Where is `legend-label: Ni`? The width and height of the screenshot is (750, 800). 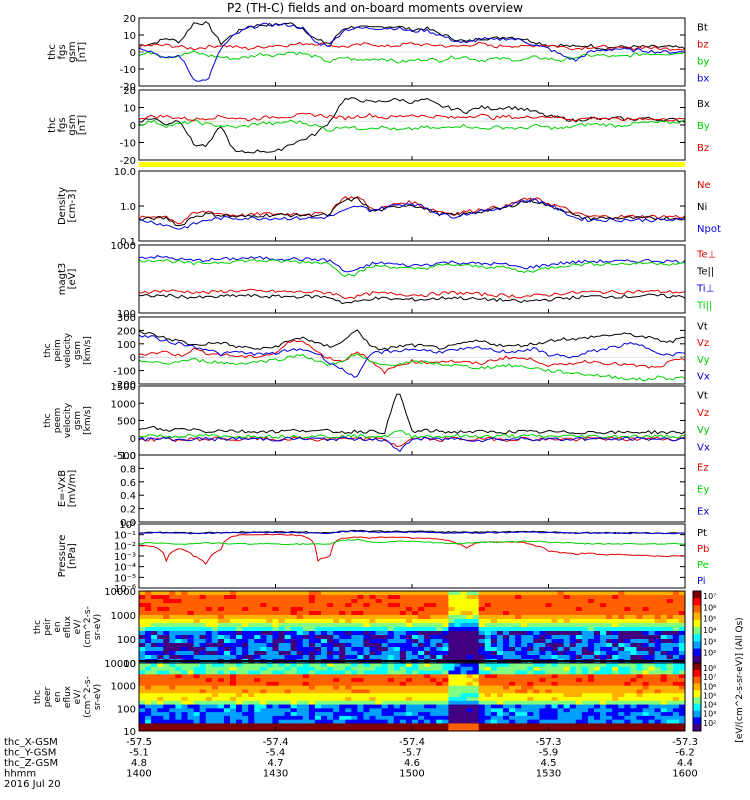
legend-label: Ni is located at coordinates (702, 207).